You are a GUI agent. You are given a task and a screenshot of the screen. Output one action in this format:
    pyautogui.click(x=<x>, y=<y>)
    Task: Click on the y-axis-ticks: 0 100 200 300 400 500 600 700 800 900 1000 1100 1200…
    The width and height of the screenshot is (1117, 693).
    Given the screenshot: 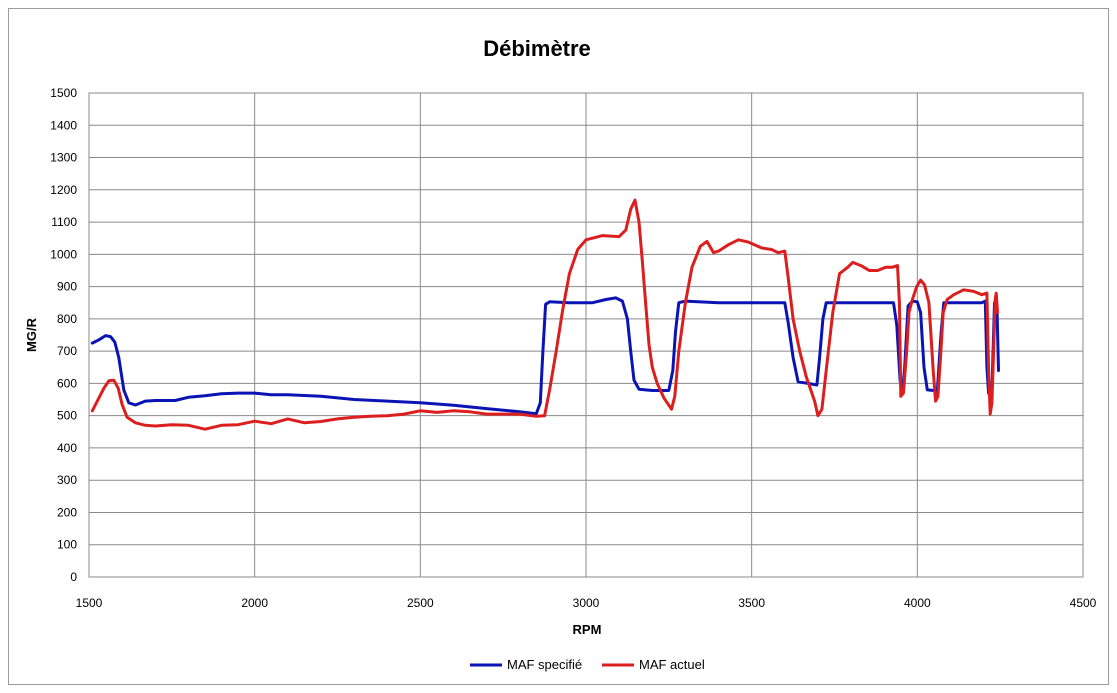 What is the action you would take?
    pyautogui.click(x=63, y=335)
    